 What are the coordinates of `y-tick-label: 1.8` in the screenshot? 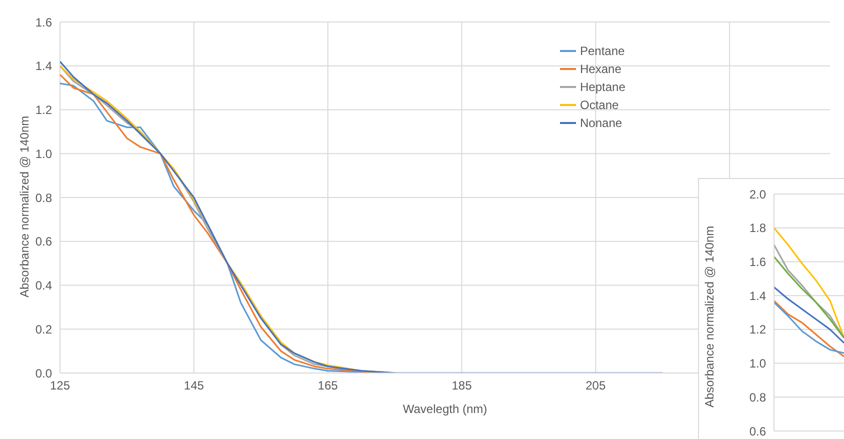 It's located at (757, 228).